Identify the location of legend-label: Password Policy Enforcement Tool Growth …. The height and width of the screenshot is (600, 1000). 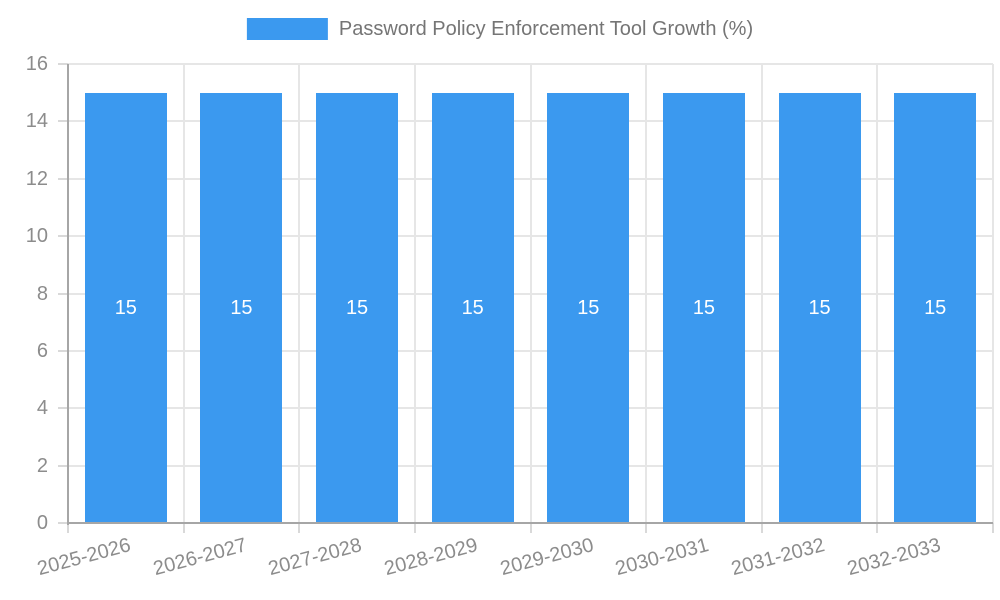
(546, 29).